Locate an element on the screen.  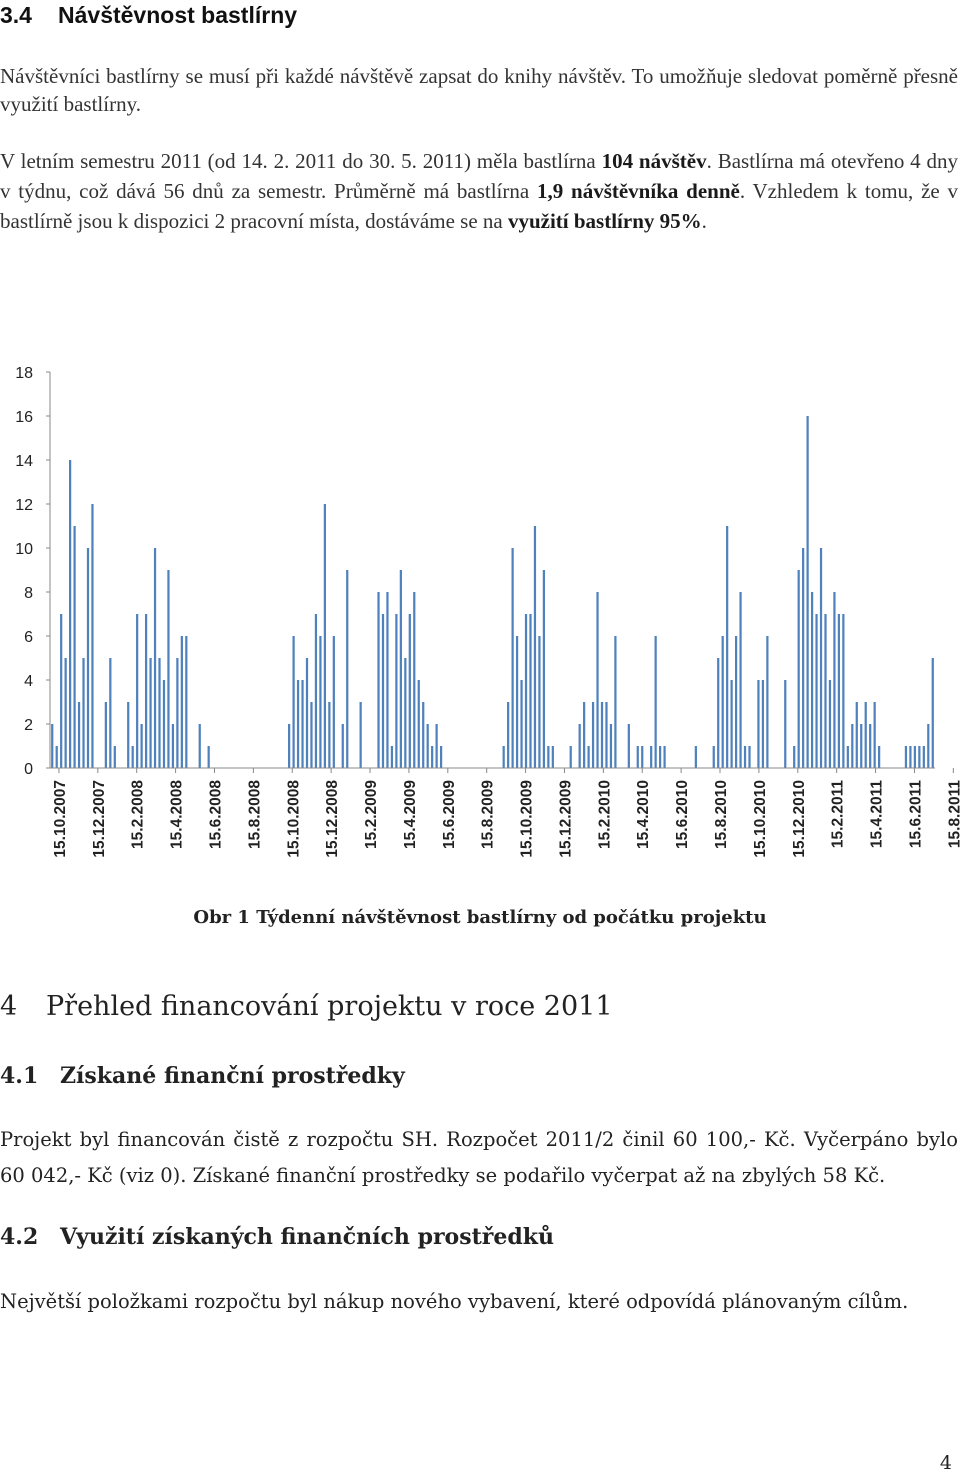
x-tick-label: 15.4.2010 is located at coordinates (643, 814).